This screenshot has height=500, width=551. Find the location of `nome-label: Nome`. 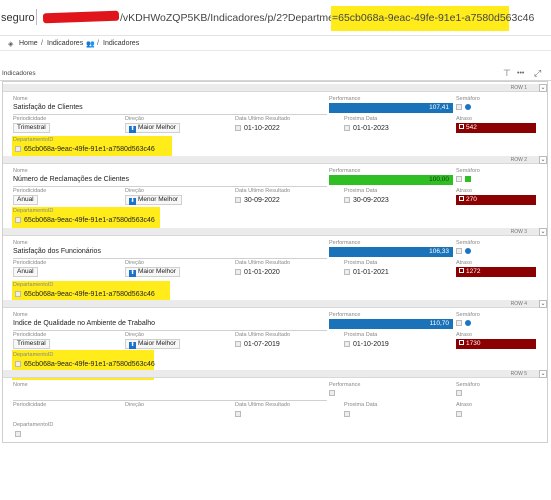

nome-label: Nome is located at coordinates (20, 99).